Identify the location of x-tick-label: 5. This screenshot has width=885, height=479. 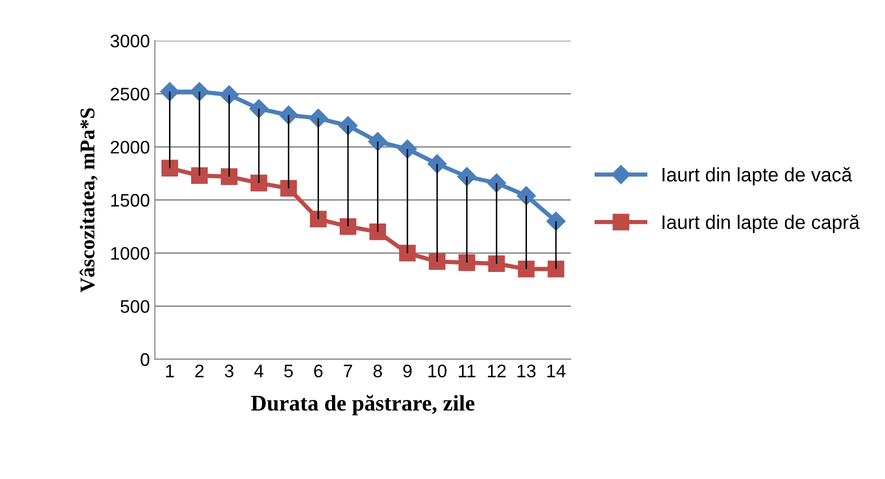
(288, 371).